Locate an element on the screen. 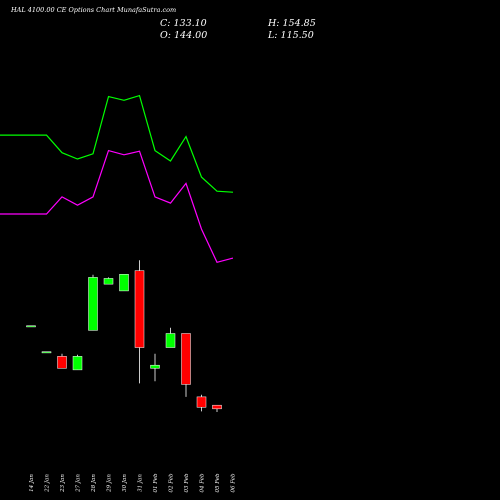  low-readout: L: 115.50 is located at coordinates (290, 35).